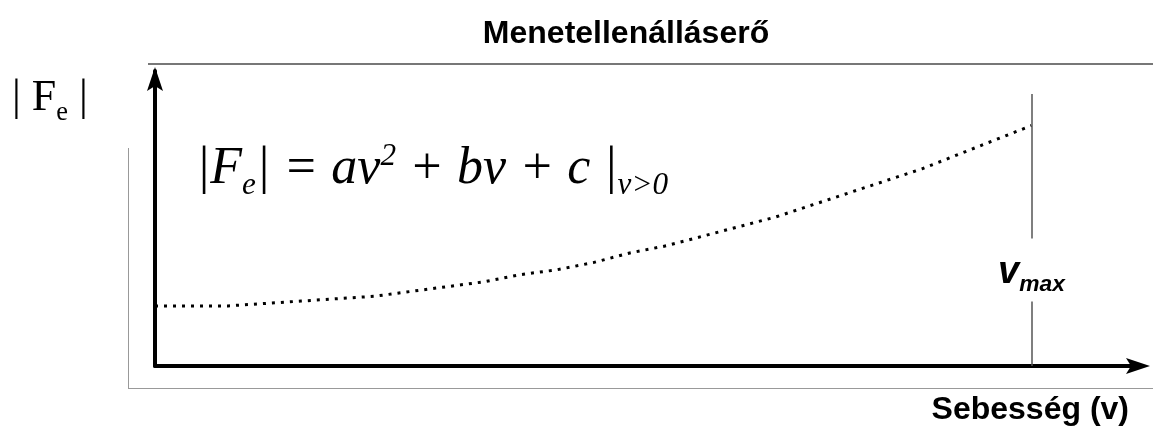 This screenshot has width=1153, height=429. Describe the element at coordinates (1030, 408) in the screenshot. I see `x-axis-title: Sebesség (v)` at that location.